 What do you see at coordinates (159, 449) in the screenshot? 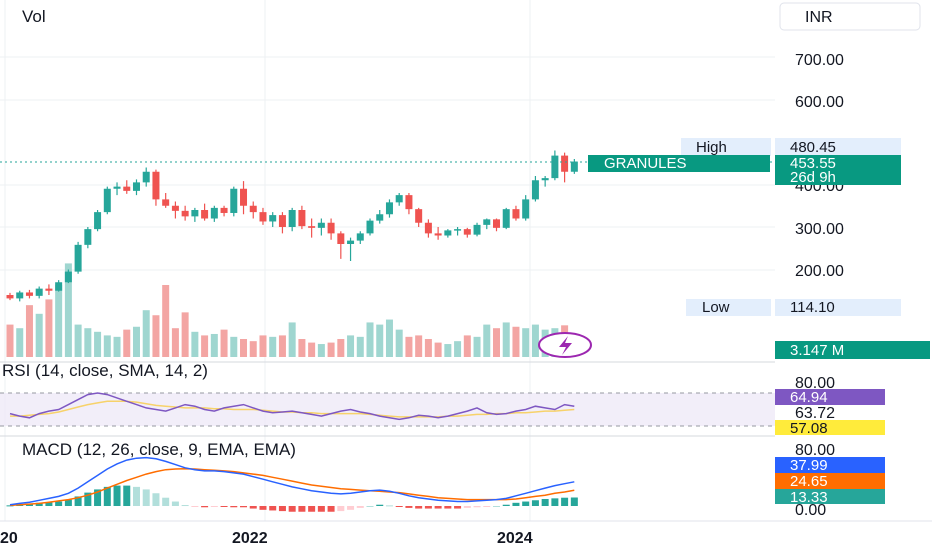
I see `macd-title: MACD (12, 26, close, 9, EMA, EMA)` at bounding box center [159, 449].